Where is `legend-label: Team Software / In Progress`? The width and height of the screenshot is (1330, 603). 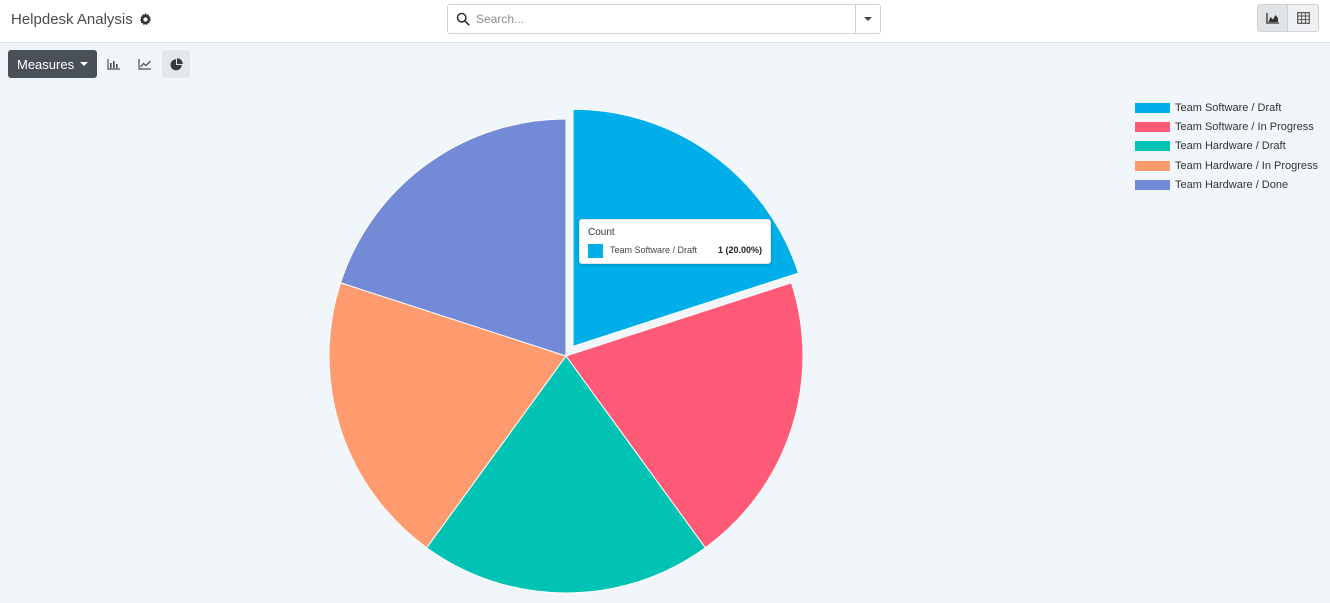
legend-label: Team Software / In Progress is located at coordinates (1244, 127).